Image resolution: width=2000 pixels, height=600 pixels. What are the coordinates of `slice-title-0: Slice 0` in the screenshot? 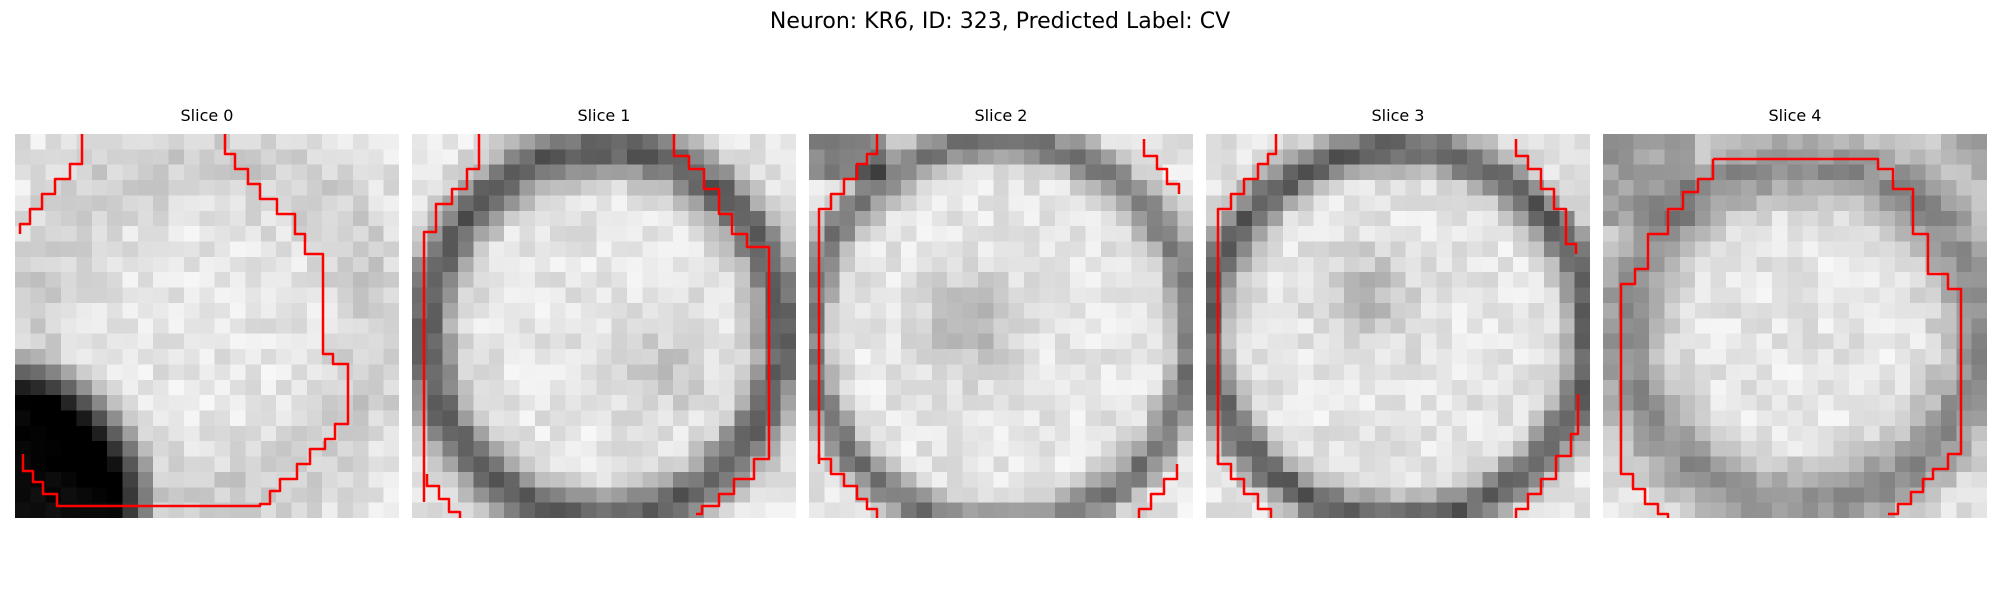 It's located at (207, 115).